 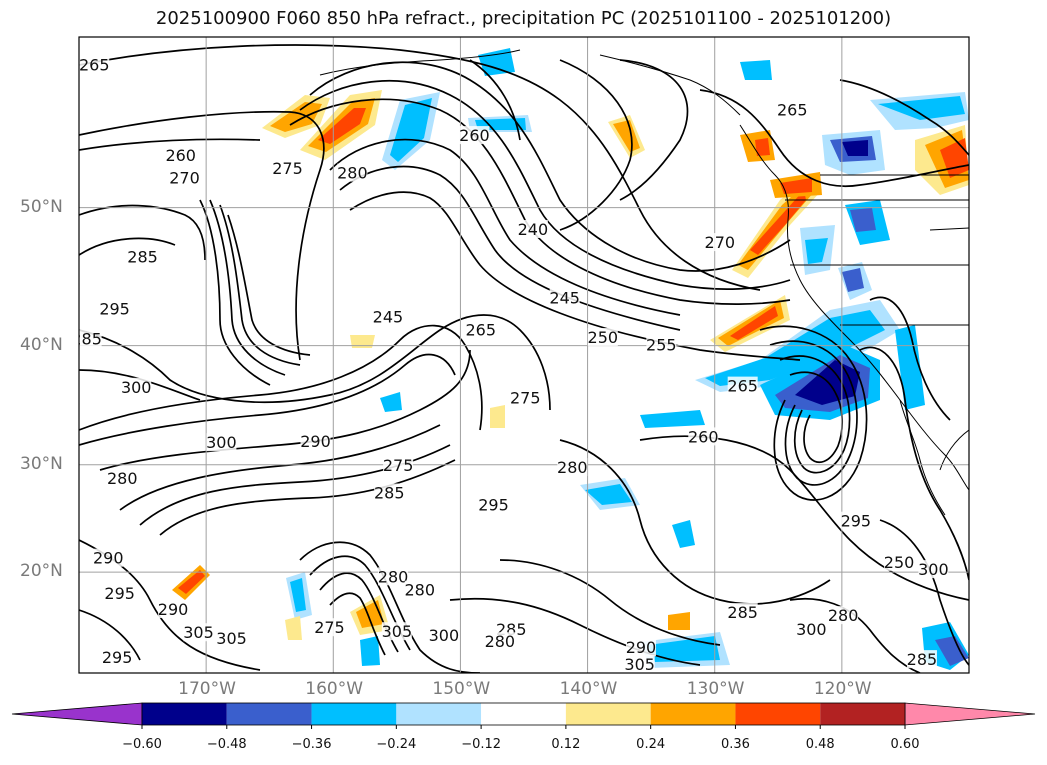 What do you see at coordinates (226, 744) in the screenshot?
I see `colorbar-tick-label: −0.48` at bounding box center [226, 744].